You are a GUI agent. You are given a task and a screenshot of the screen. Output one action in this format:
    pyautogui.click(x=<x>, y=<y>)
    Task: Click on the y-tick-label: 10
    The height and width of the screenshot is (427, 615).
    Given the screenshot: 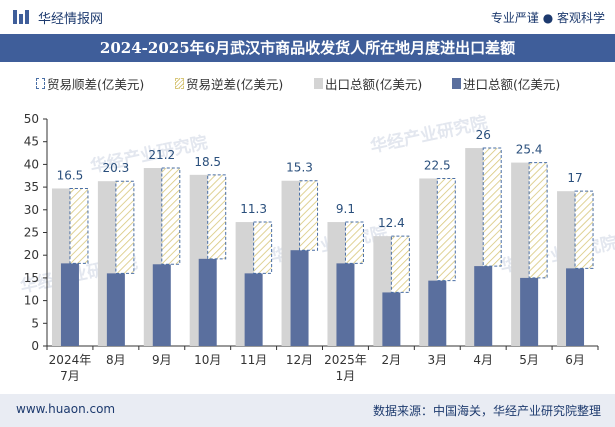 What is the action you would take?
    pyautogui.click(x=31, y=301)
    